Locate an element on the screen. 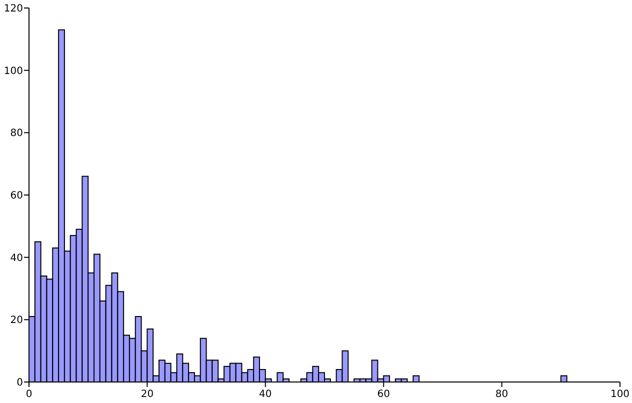 This screenshot has width=632, height=403. y-tick-label: 100 is located at coordinates (13, 71).